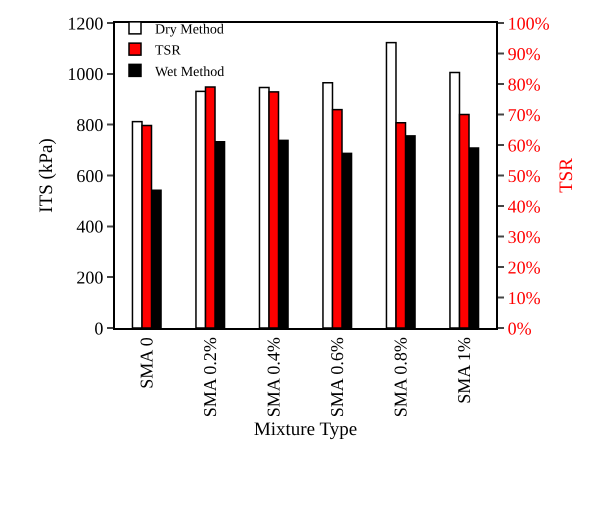 This screenshot has width=598, height=508. I want to click on x-tick-label: SMA 0.2%, so click(210, 377).